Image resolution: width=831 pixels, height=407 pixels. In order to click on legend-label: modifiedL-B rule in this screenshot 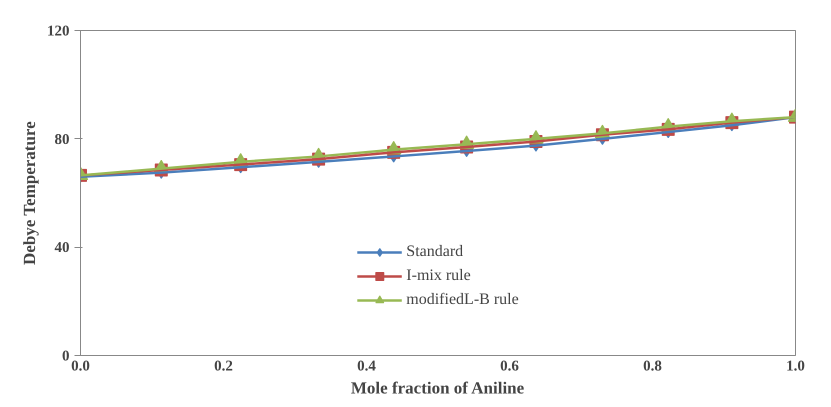, I will do `click(462, 300)`.